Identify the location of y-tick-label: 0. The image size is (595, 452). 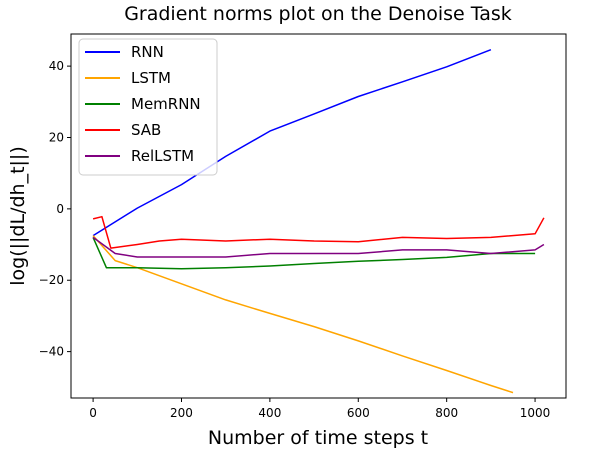
(60, 209).